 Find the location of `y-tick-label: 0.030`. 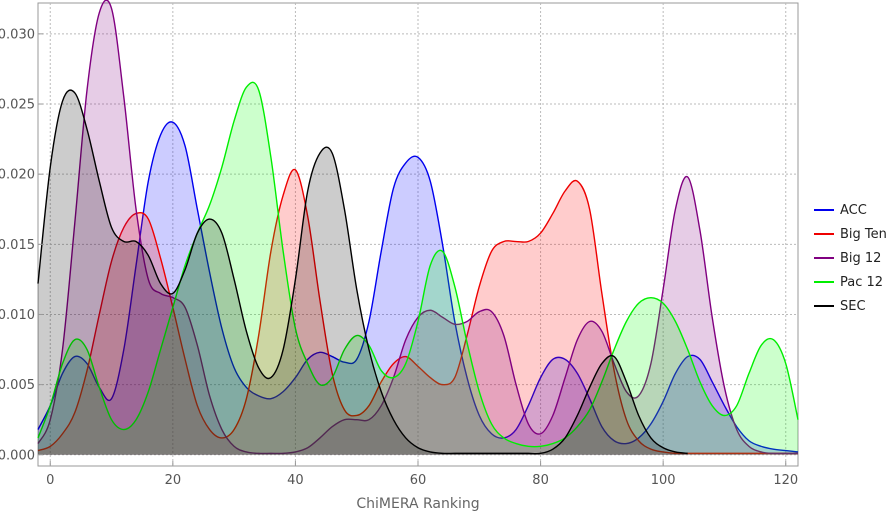

y-tick-label: 0.030 is located at coordinates (17, 34).